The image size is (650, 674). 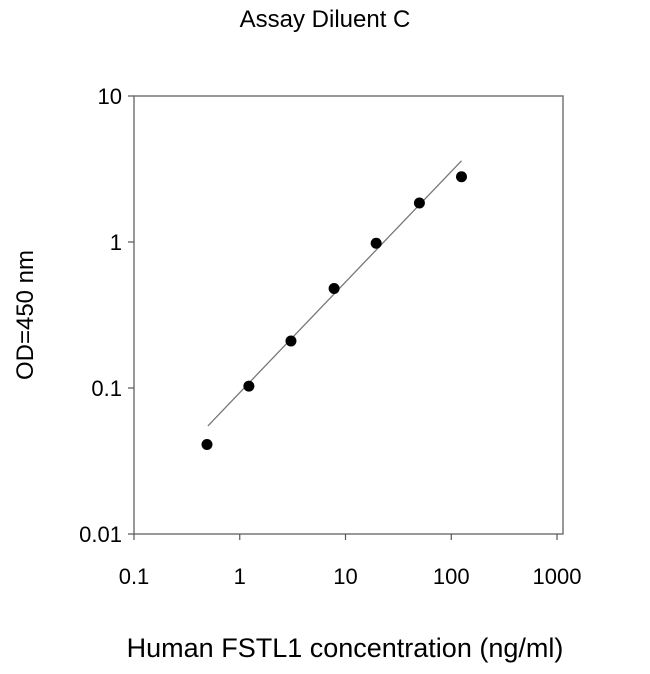 I want to click on y-tick-label: 0.01, so click(x=100, y=534).